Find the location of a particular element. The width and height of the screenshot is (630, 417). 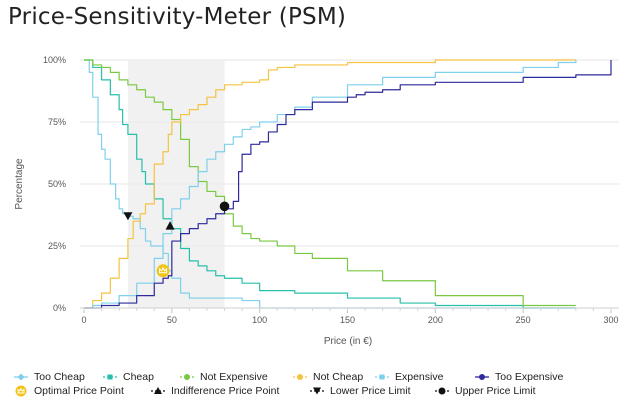

acceptable-range-rect is located at coordinates (176, 184).